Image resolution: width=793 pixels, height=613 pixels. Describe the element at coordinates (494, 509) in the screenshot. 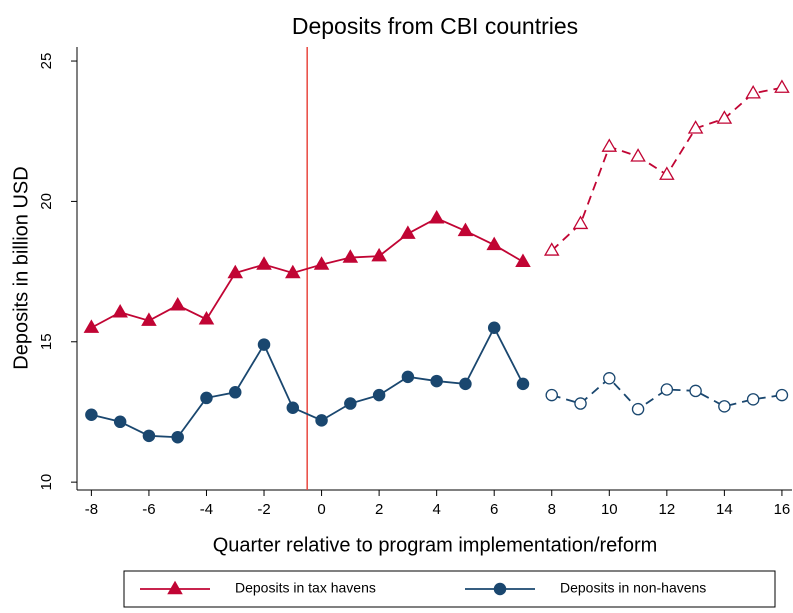

I see `x-tick-label: 6` at that location.